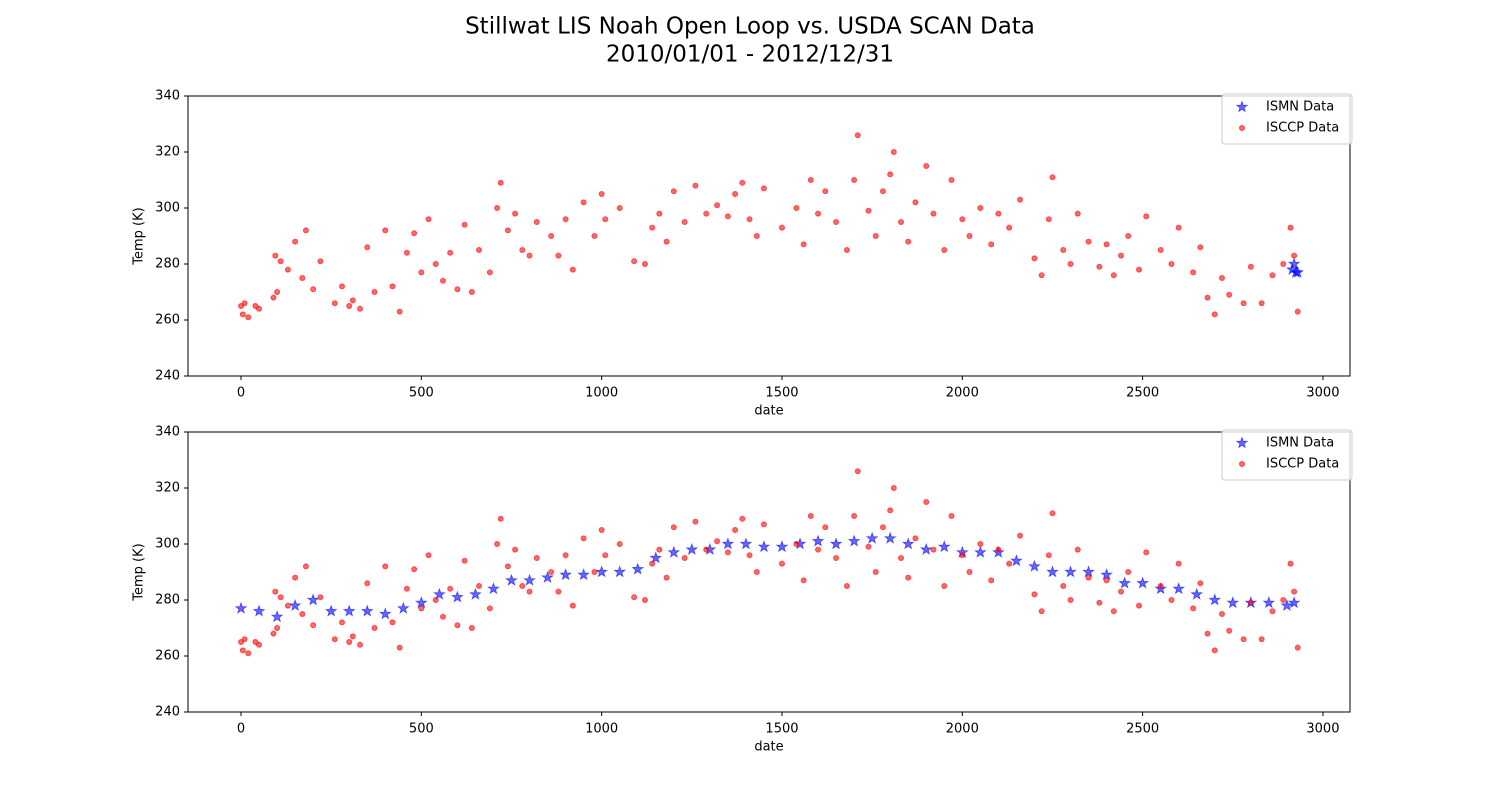  I want to click on figure-subtitle: 2010/01/01 - 2012/12/31, so click(750, 55).